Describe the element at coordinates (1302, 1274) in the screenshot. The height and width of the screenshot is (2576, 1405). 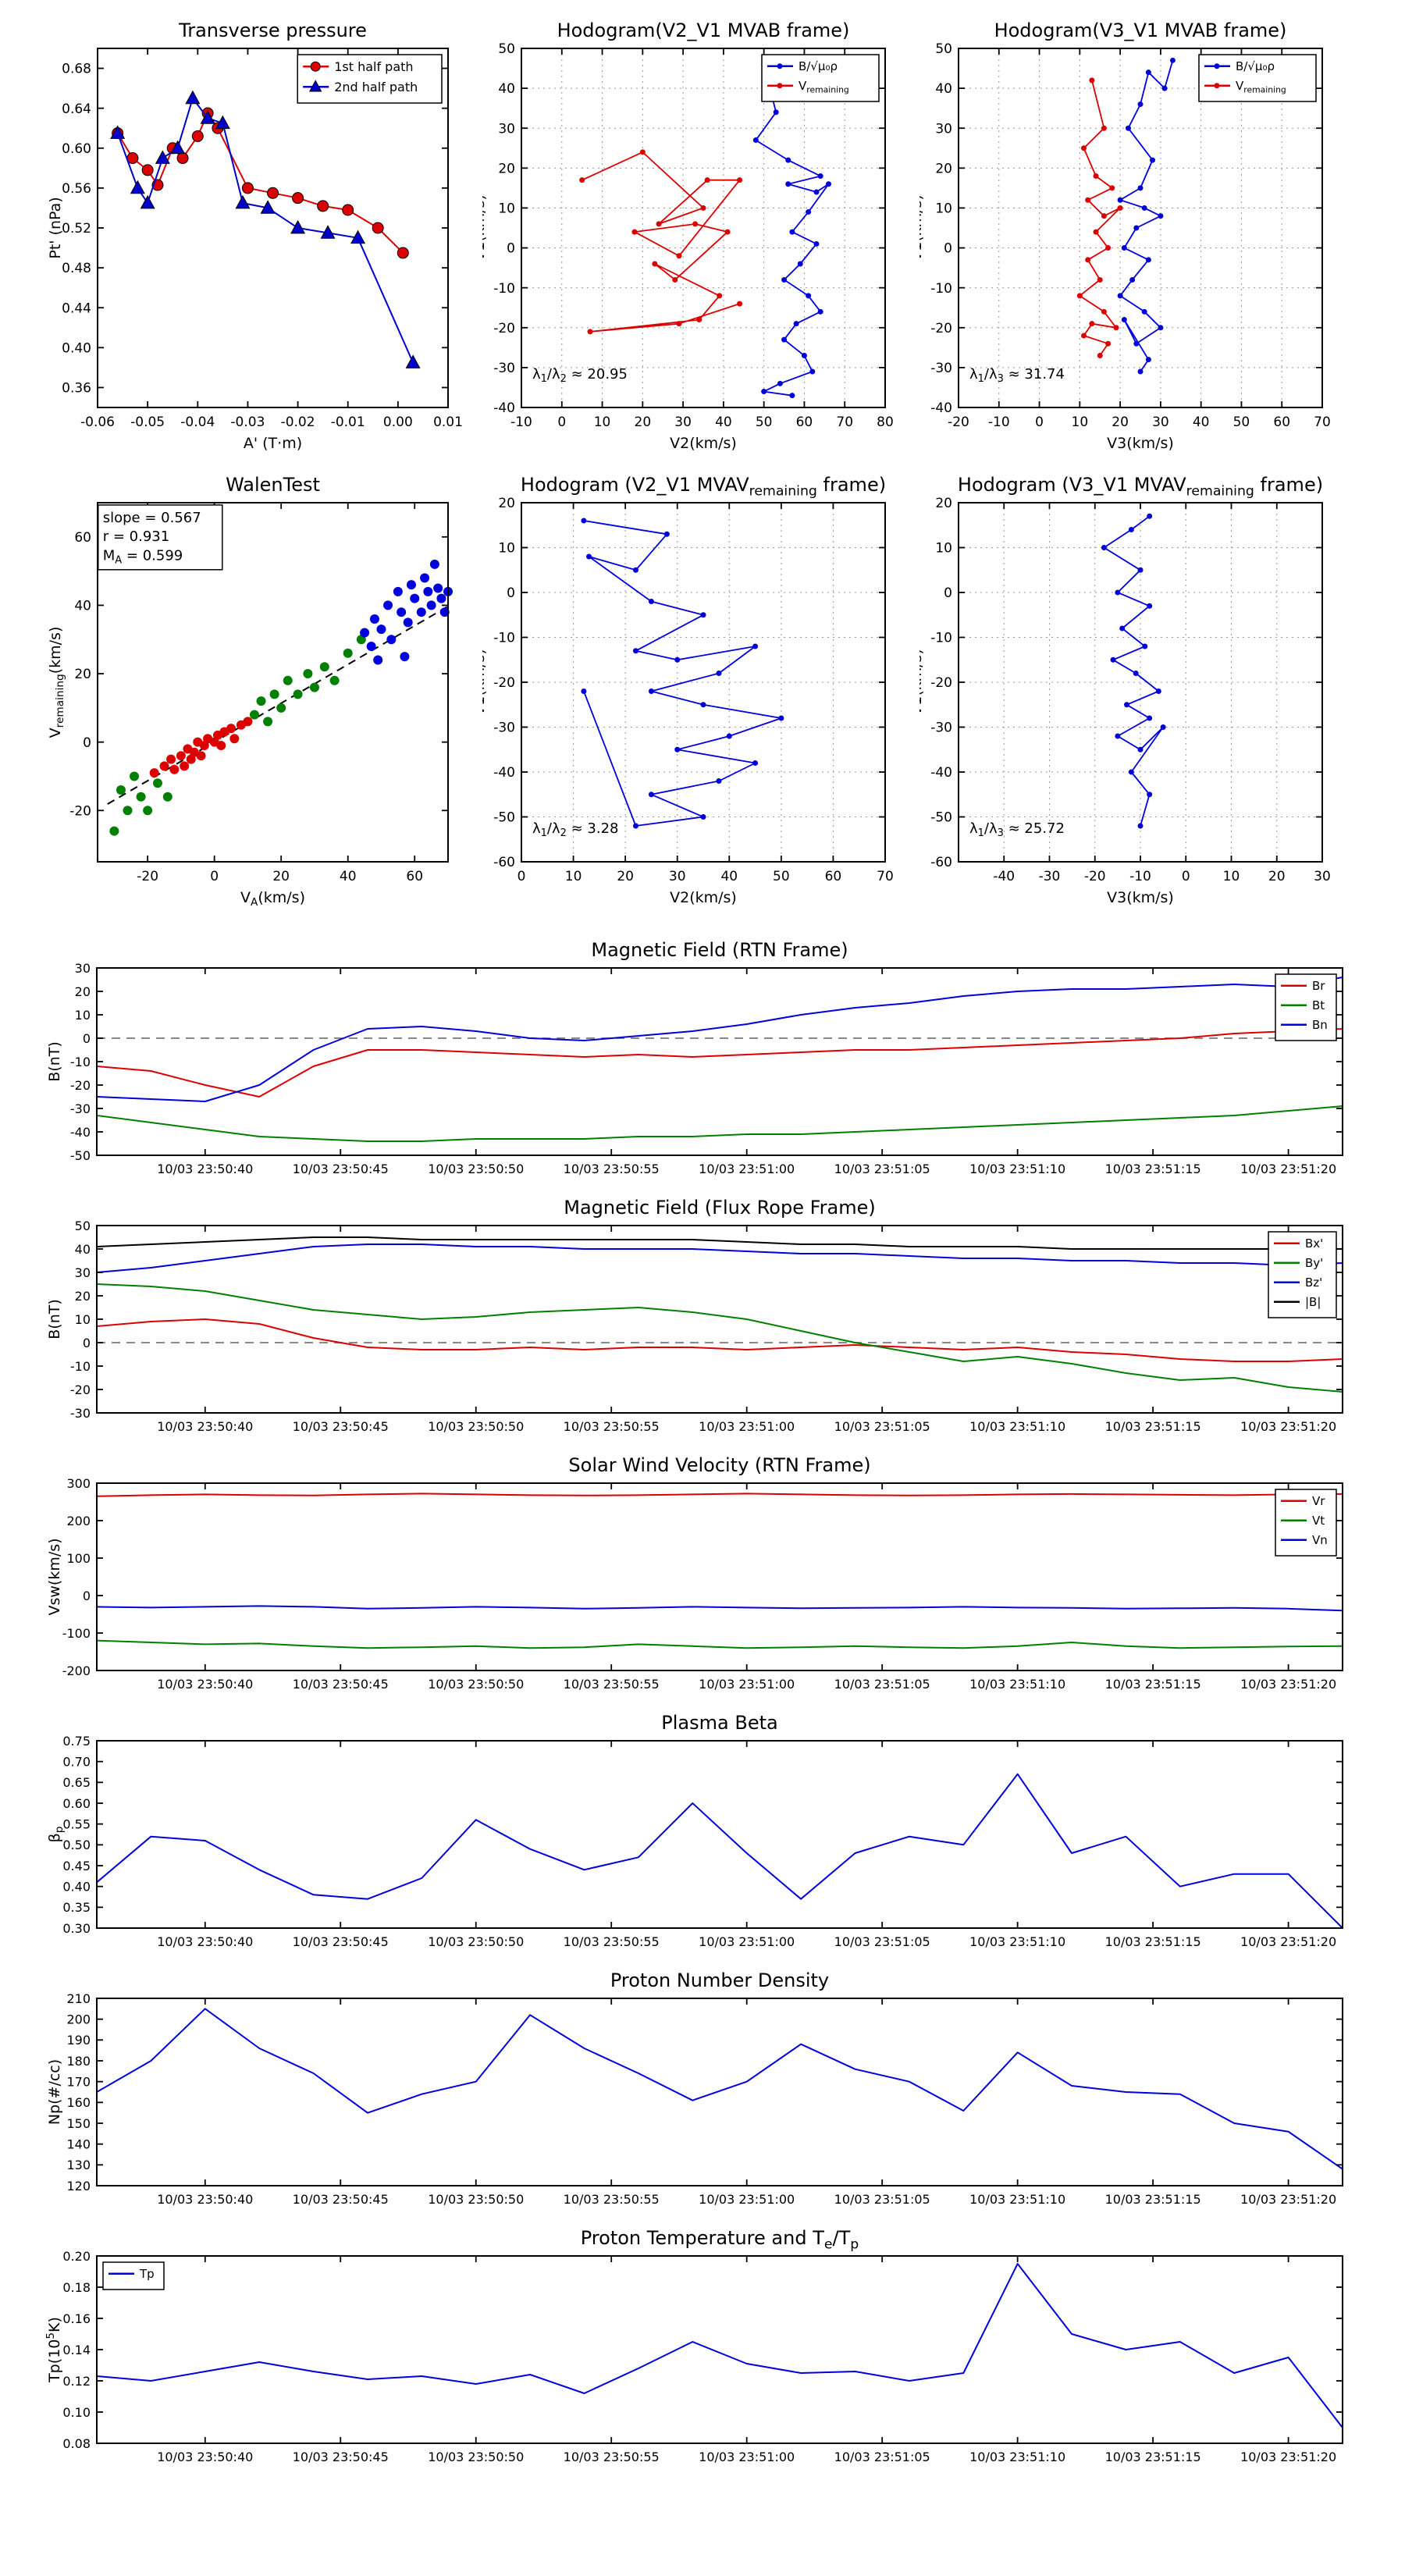
I see `legend-box` at that location.